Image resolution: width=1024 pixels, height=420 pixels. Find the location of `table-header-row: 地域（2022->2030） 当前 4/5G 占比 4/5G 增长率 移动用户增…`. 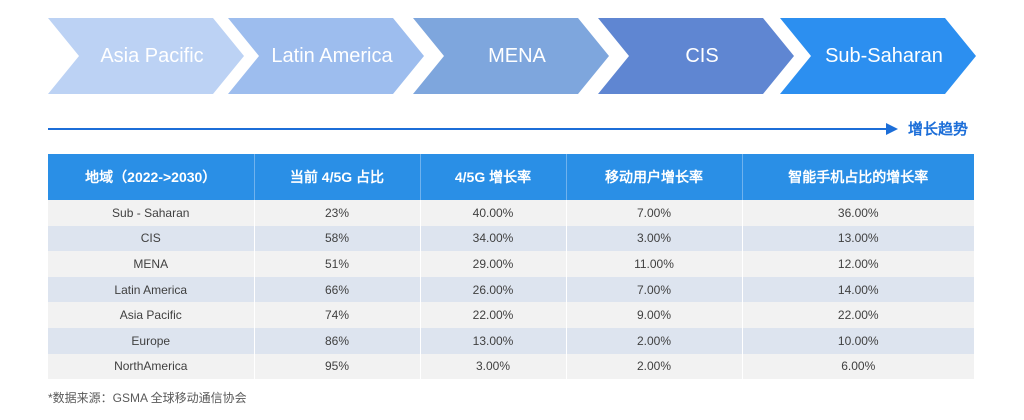

table-header-row: 地域（2022->2030） 当前 4/5G 占比 4/5G 增长率 移动用户增… is located at coordinates (511, 177).